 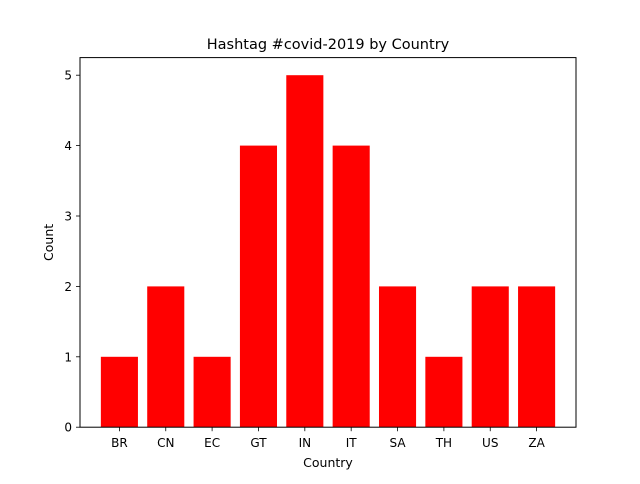 What do you see at coordinates (537, 357) in the screenshot?
I see `bar-za` at bounding box center [537, 357].